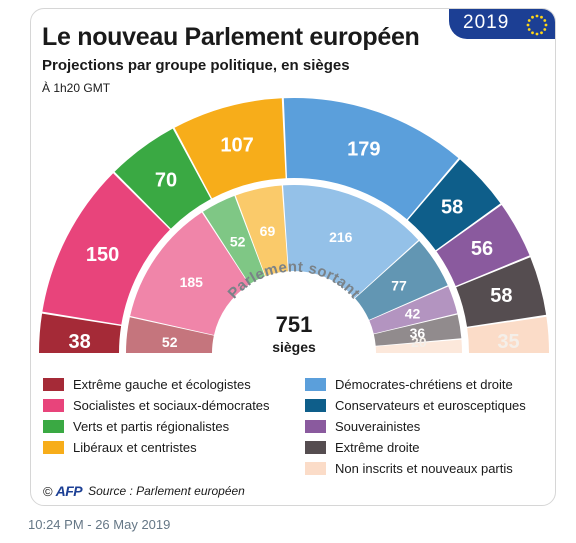 This screenshot has height=543, width=576. Describe the element at coordinates (424, 468) in the screenshot. I see `legend-label: Non inscrits et nouveaux partis` at that location.